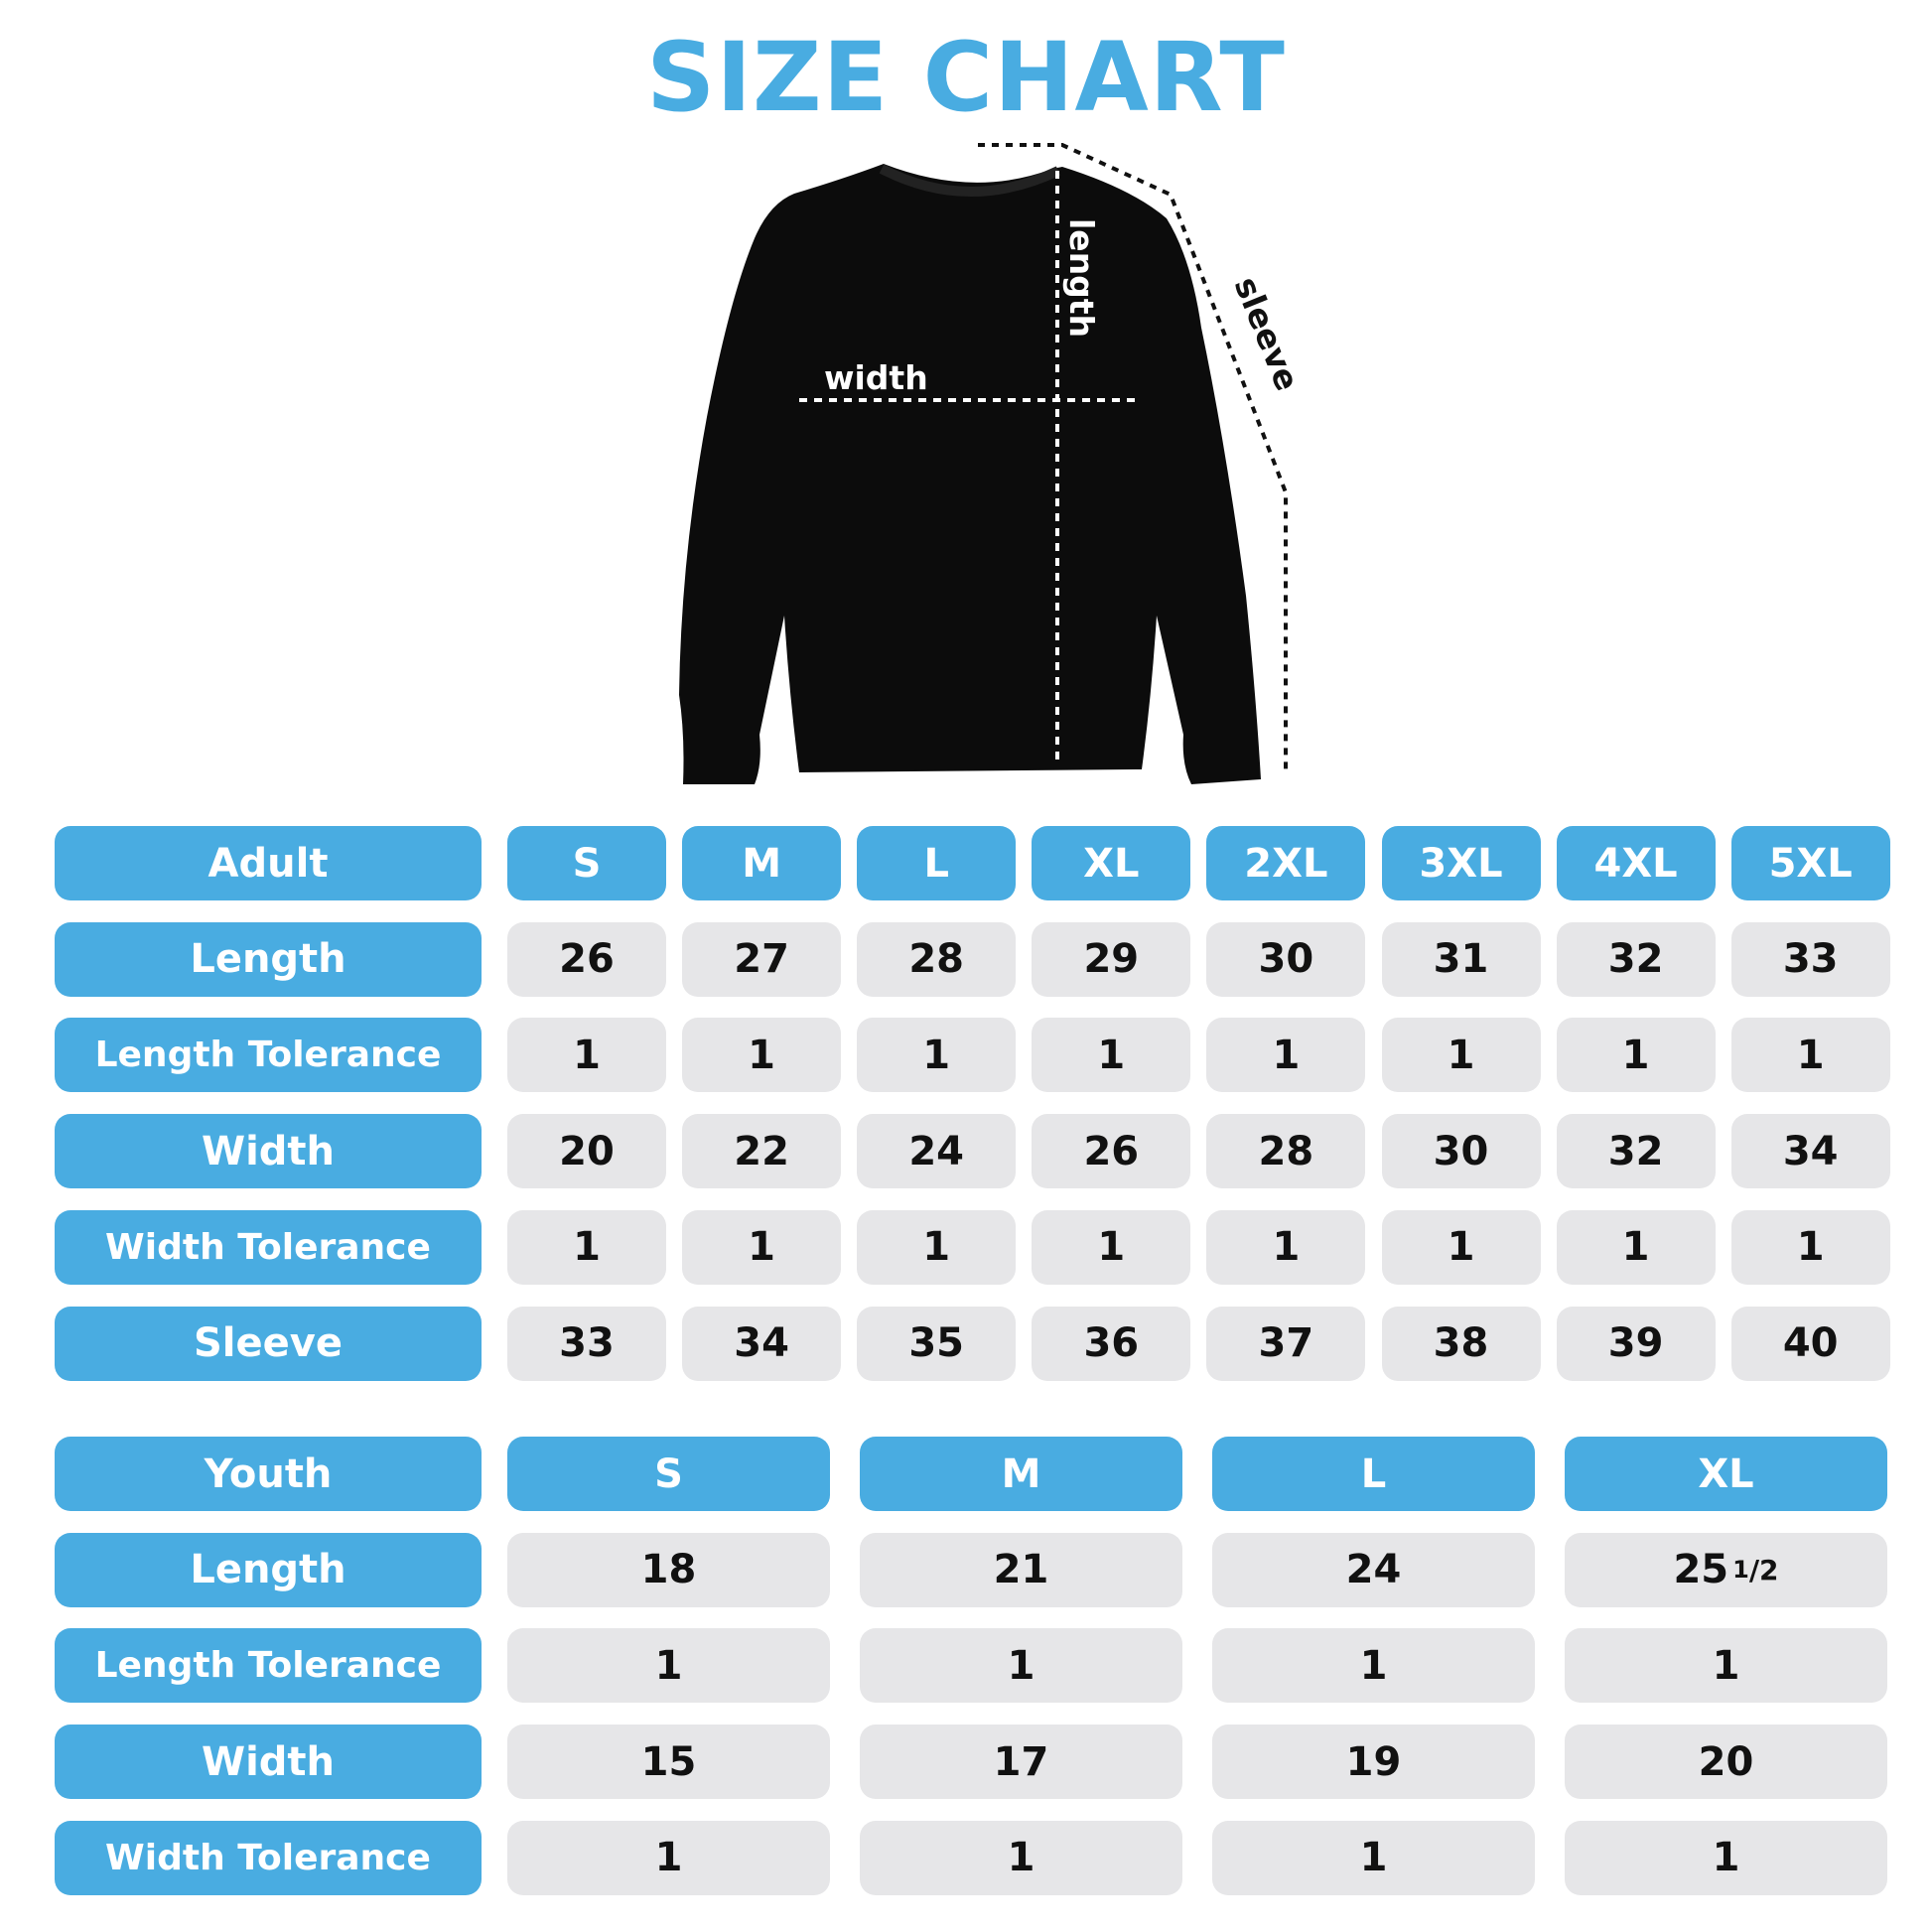  What do you see at coordinates (1810, 863) in the screenshot?
I see `adult-size-header: 5XL` at bounding box center [1810, 863].